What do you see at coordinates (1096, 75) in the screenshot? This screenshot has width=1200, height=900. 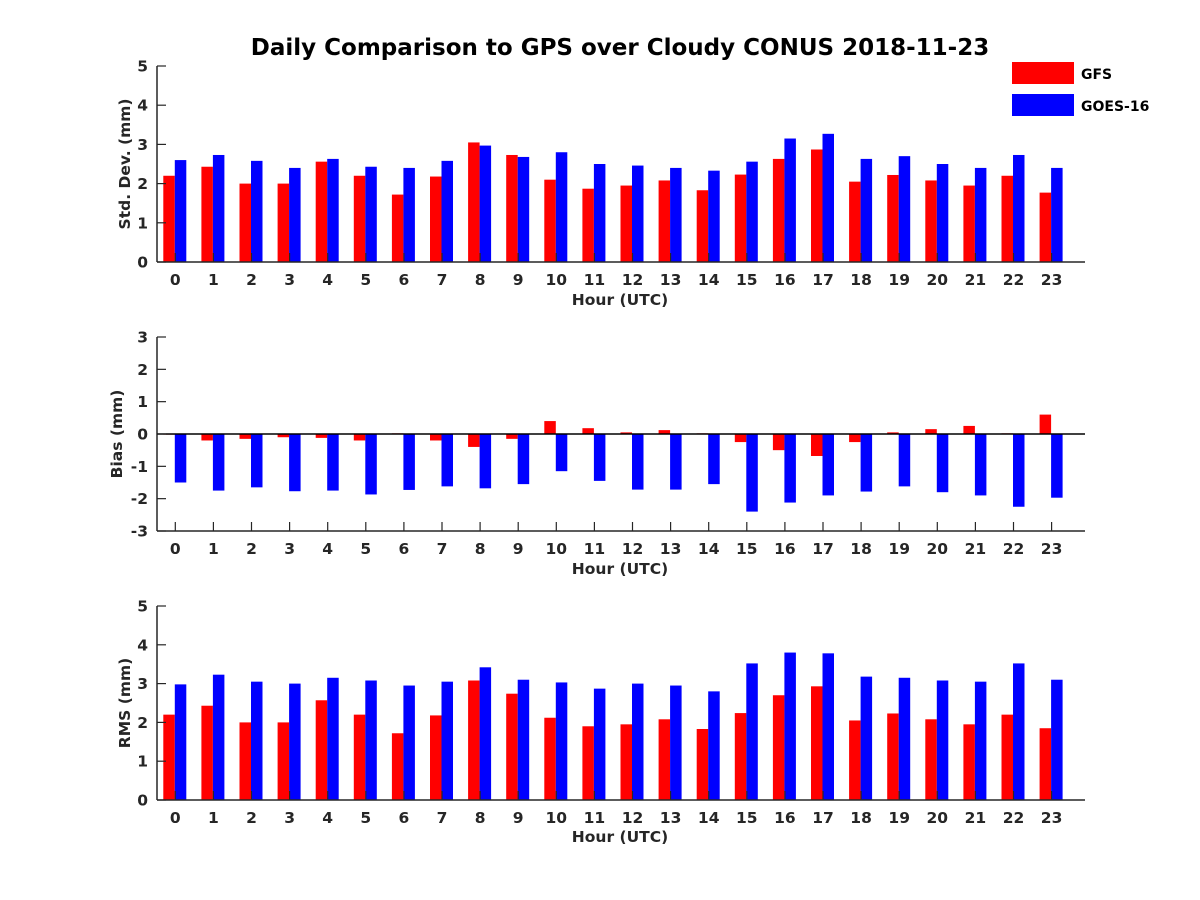 I see `legend-label-gfs: GFS` at bounding box center [1096, 75].